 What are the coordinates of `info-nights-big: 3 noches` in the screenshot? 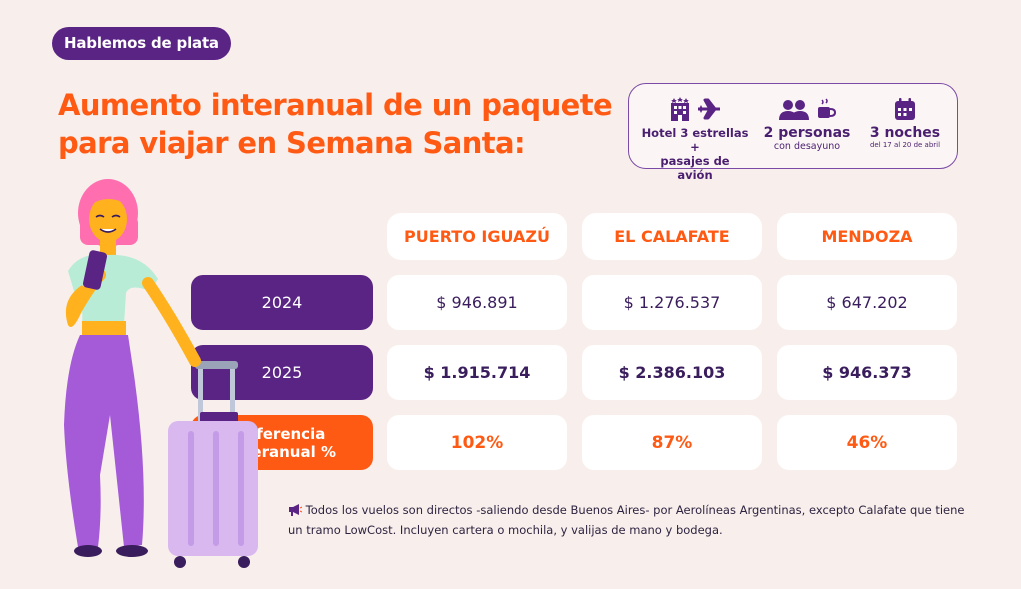 It's located at (905, 133).